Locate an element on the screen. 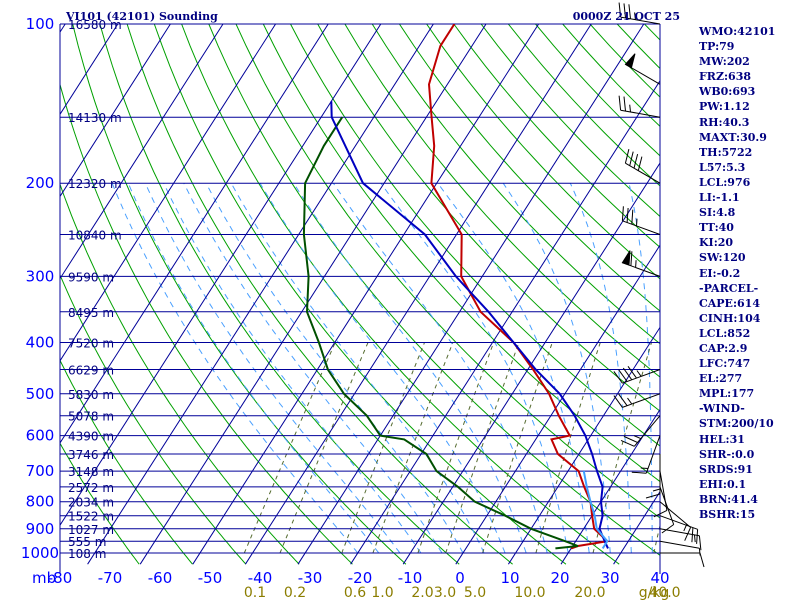  index-value: TP:79 is located at coordinates (717, 47).